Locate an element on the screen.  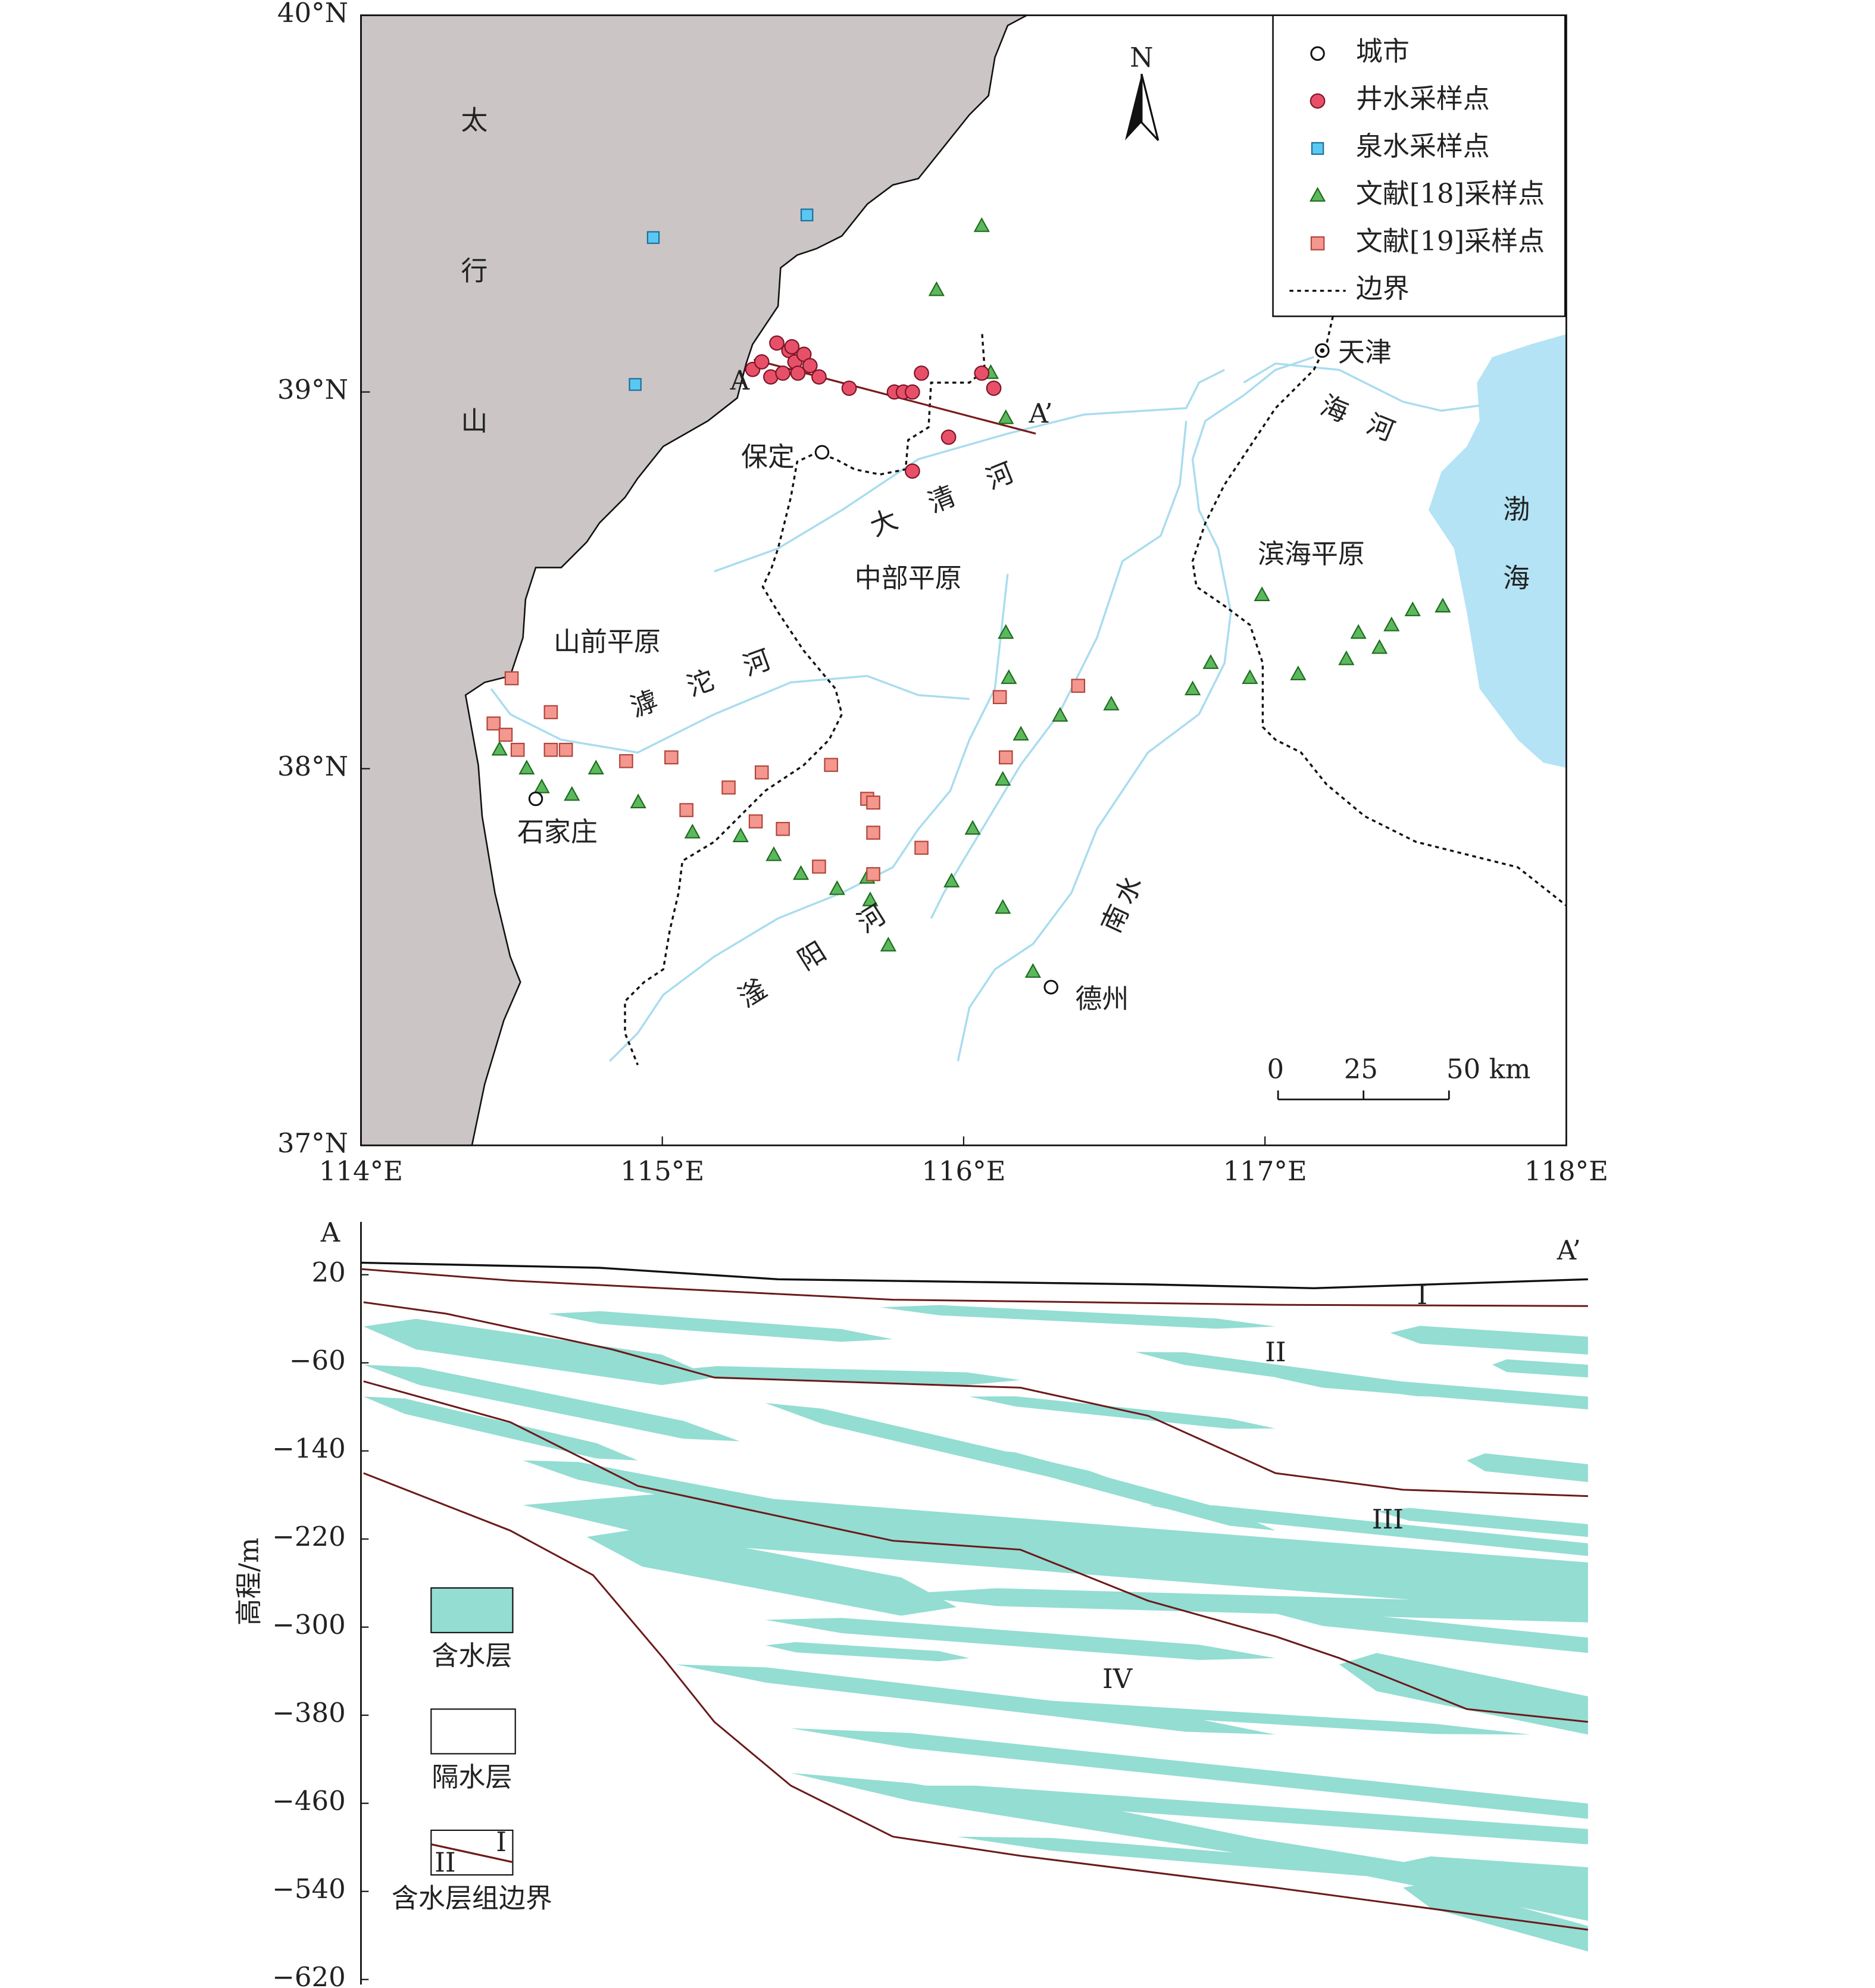
legend-aquitard is located at coordinates (473, 1731).